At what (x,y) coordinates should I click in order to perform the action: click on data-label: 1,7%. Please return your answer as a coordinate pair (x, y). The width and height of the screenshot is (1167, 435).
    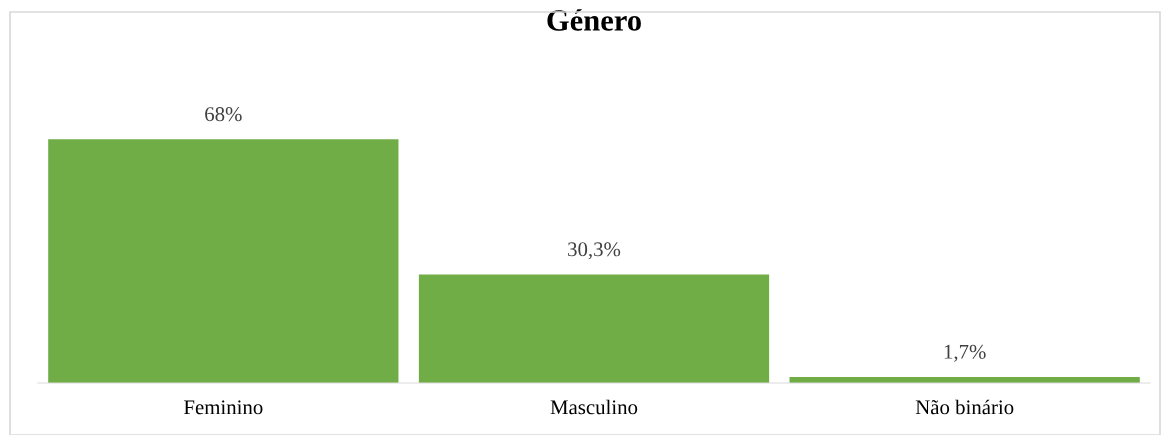
    Looking at the image, I should click on (965, 353).